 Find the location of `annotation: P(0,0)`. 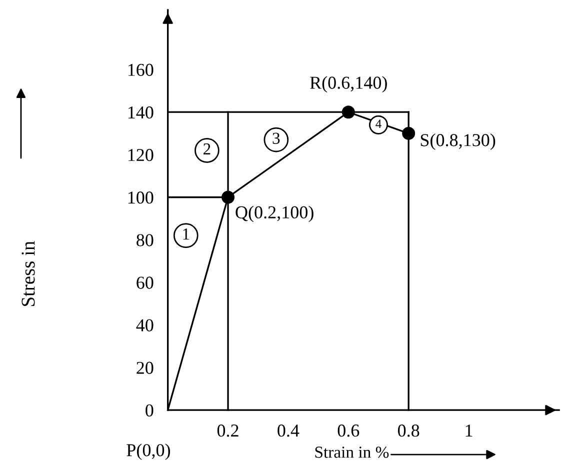

annotation: P(0,0) is located at coordinates (148, 452).